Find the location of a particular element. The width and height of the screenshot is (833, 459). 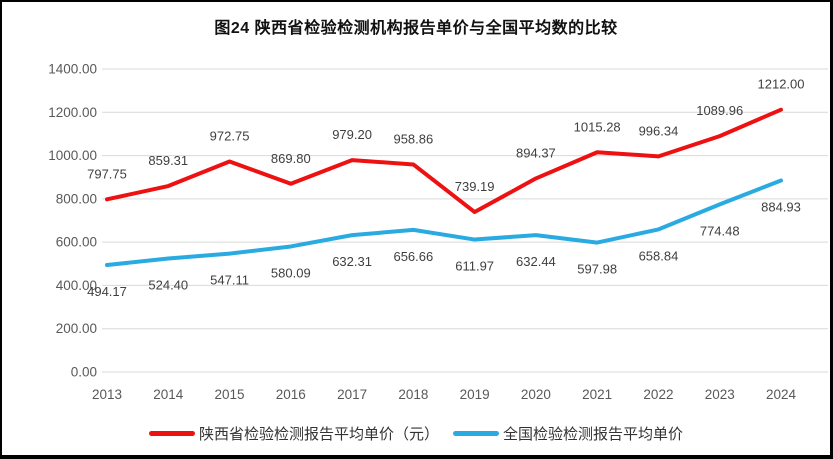

x-axis-tick-label: 2020 is located at coordinates (536, 394).